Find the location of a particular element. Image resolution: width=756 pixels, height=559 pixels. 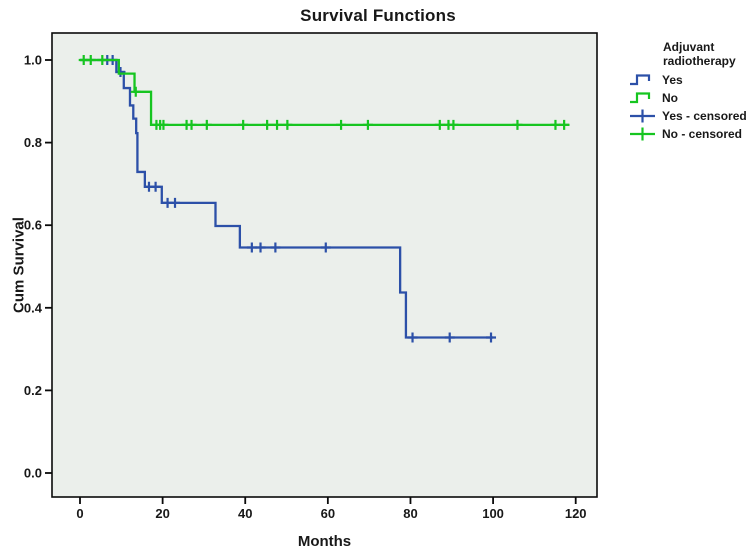

survival-curve-no is located at coordinates (325, 92).